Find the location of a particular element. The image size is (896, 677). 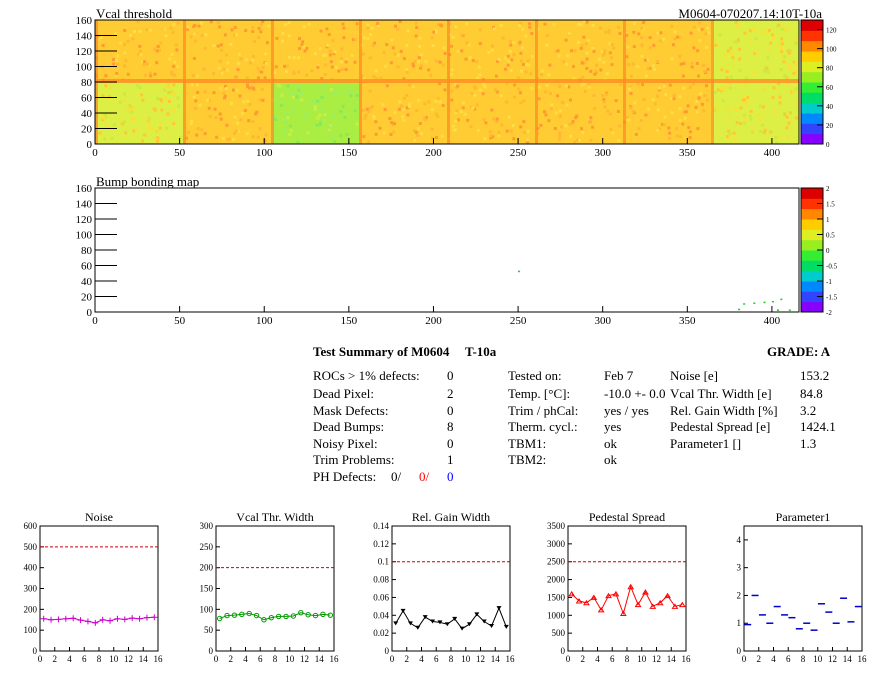

x-tick-label: 6 is located at coordinates (436, 659).